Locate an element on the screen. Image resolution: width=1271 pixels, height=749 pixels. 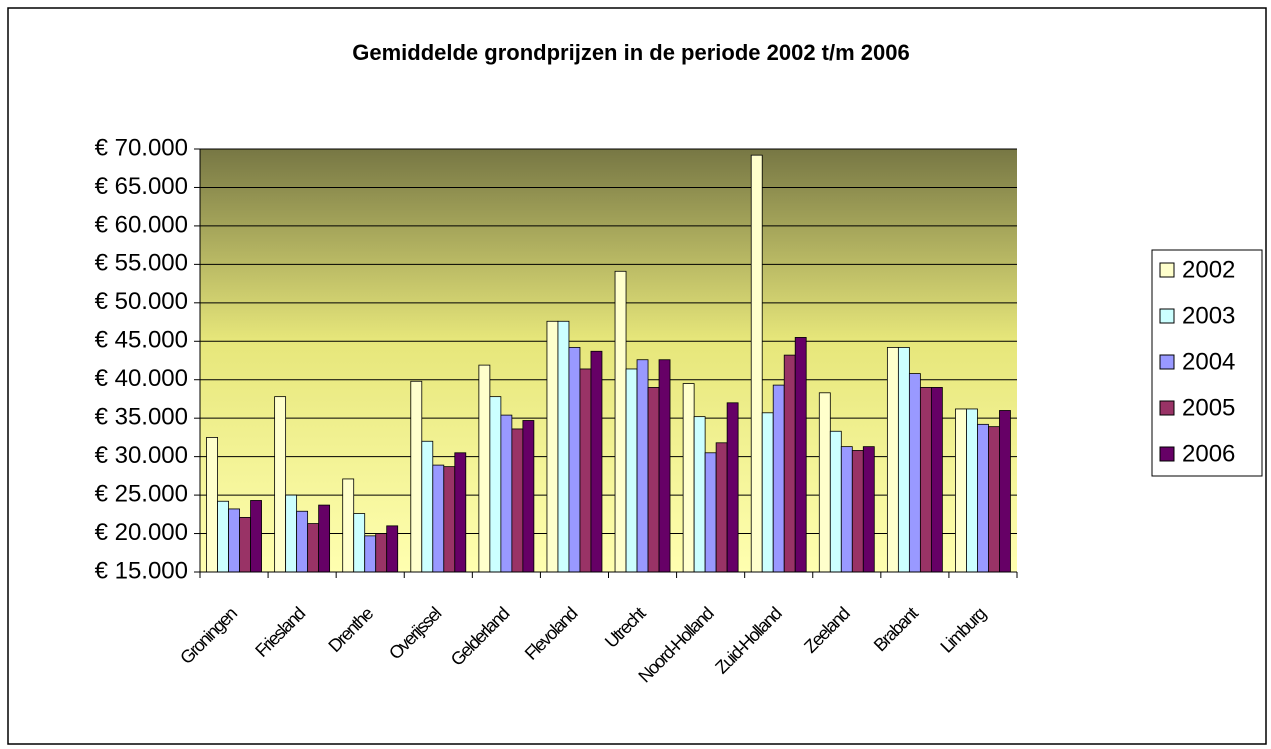
y-tick-label: € 50.000 is located at coordinates (141, 301).